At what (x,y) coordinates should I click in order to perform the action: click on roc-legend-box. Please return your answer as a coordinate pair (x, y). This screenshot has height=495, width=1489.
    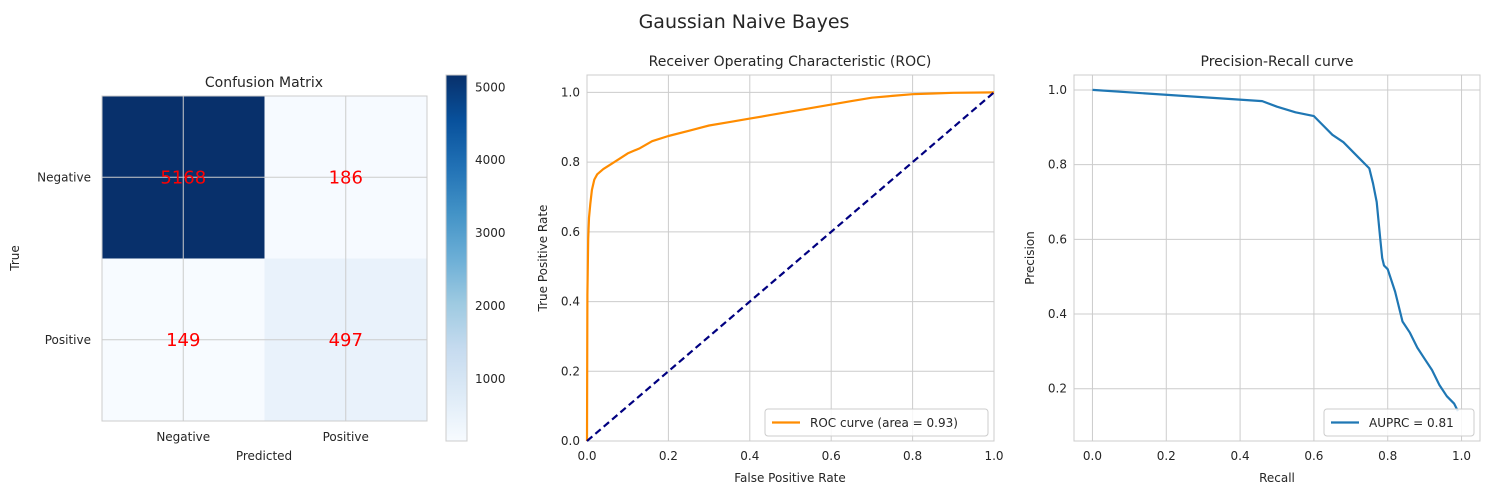
    Looking at the image, I should click on (876, 422).